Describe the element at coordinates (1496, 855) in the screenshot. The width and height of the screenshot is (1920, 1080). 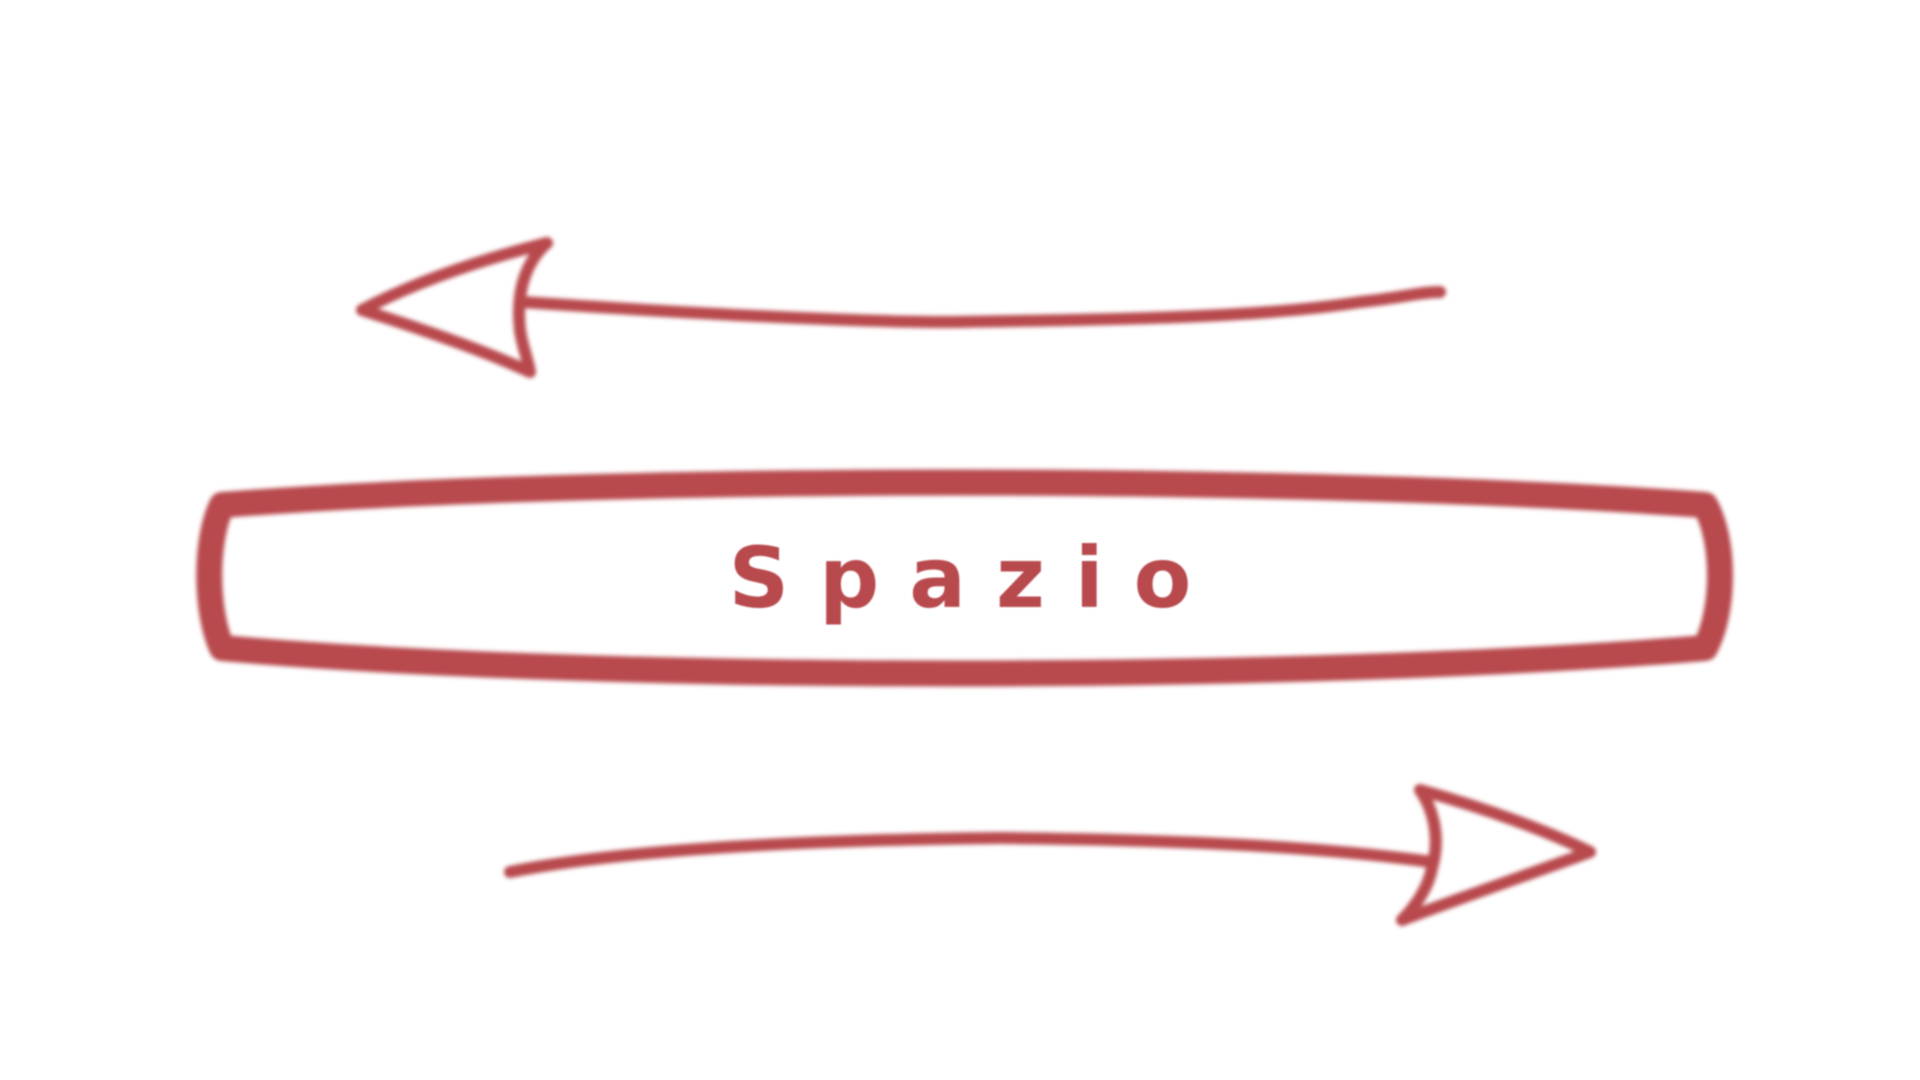
I see `right-arrow-head` at that location.